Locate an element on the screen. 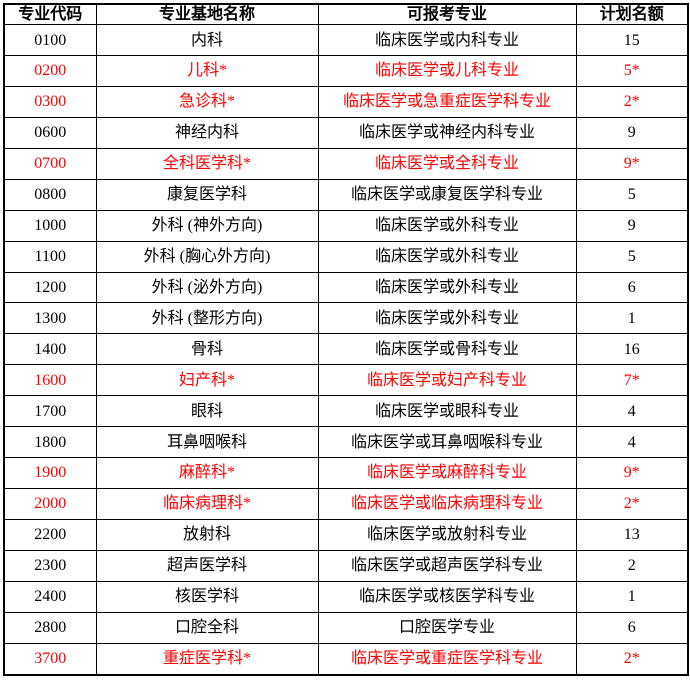 Image resolution: width=690 pixels, height=682 pixels. specialty-code-cell: 0700 is located at coordinates (50, 163).